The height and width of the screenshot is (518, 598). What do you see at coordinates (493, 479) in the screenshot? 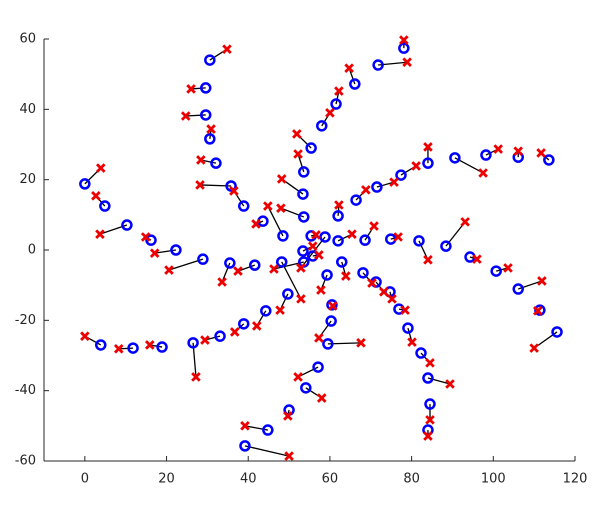
I see `x-tick-label: 100` at bounding box center [493, 479].